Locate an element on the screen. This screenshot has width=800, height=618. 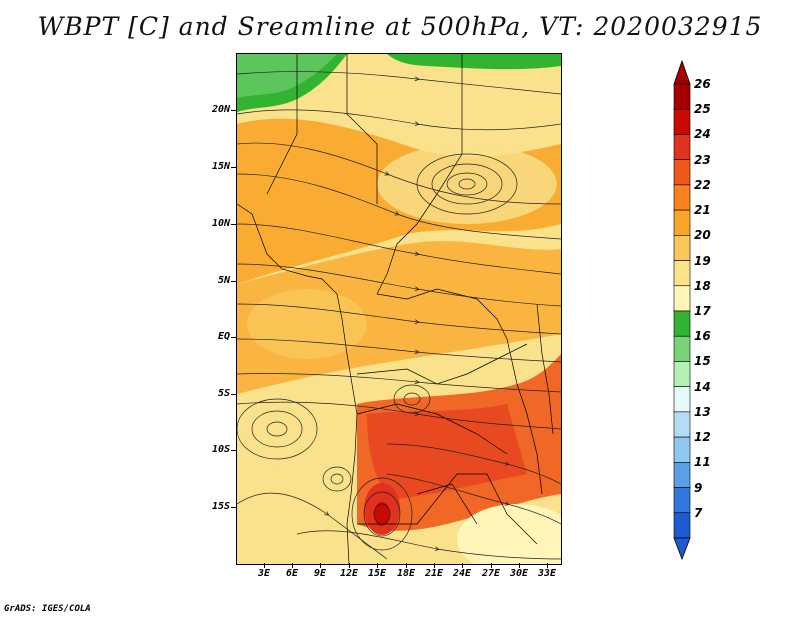
field-18-se is located at coordinates (509, 534).